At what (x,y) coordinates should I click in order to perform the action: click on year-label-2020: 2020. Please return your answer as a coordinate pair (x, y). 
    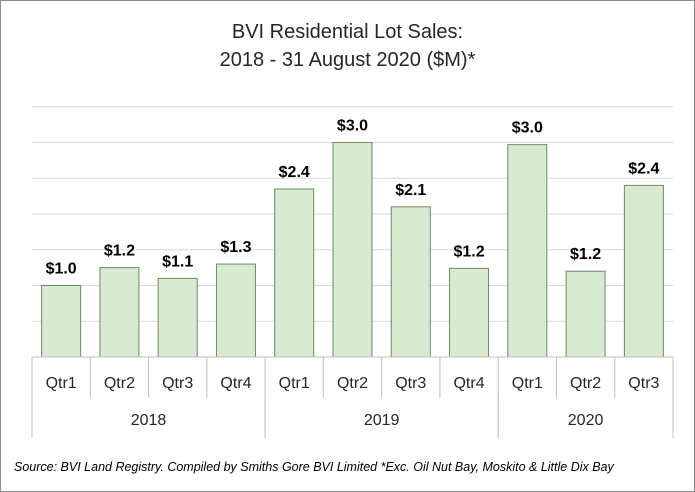
    Looking at the image, I should click on (586, 420).